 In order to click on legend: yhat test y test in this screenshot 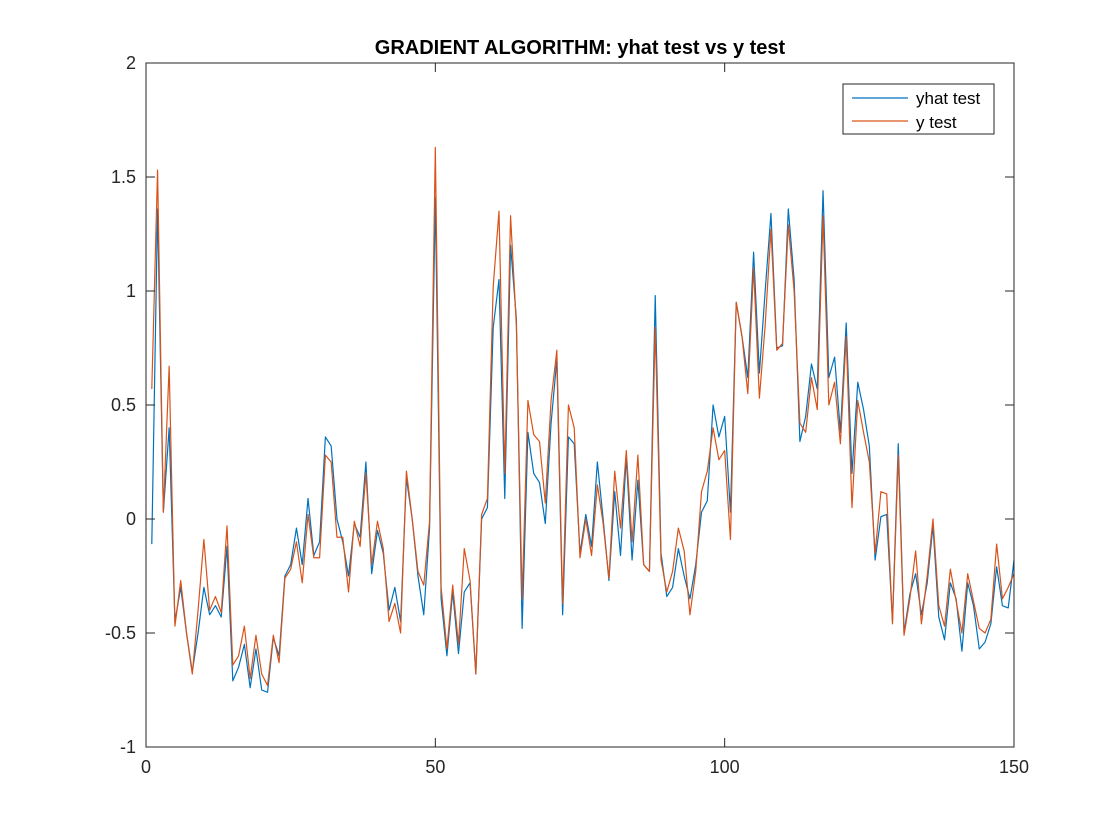, I will do `click(918, 109)`.